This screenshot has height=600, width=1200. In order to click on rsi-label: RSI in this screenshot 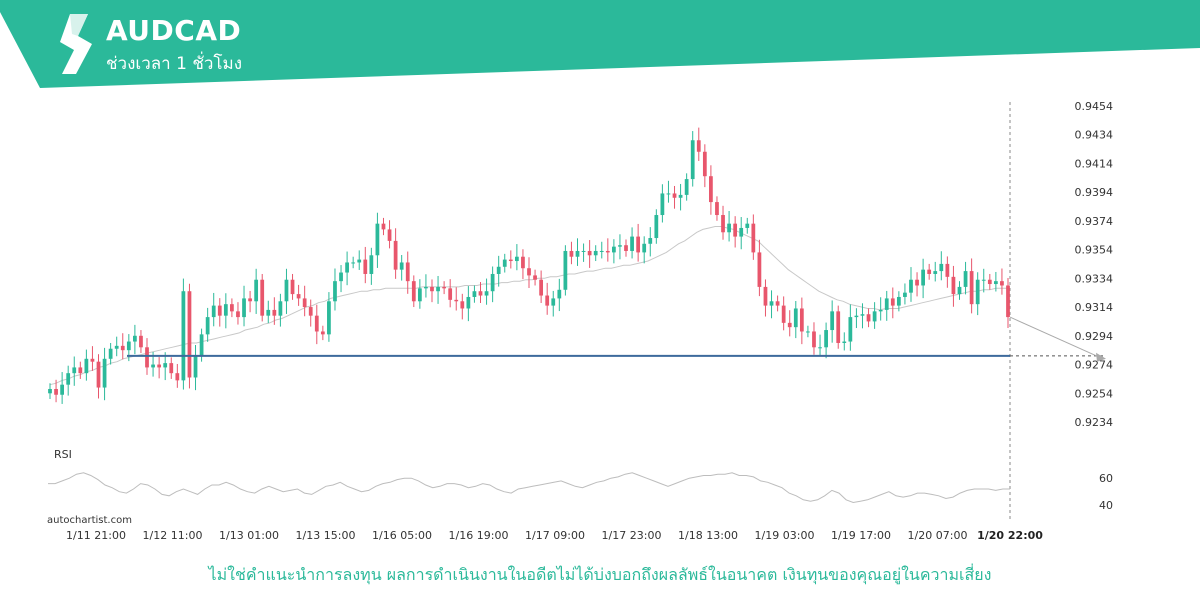, I will do `click(63, 454)`.